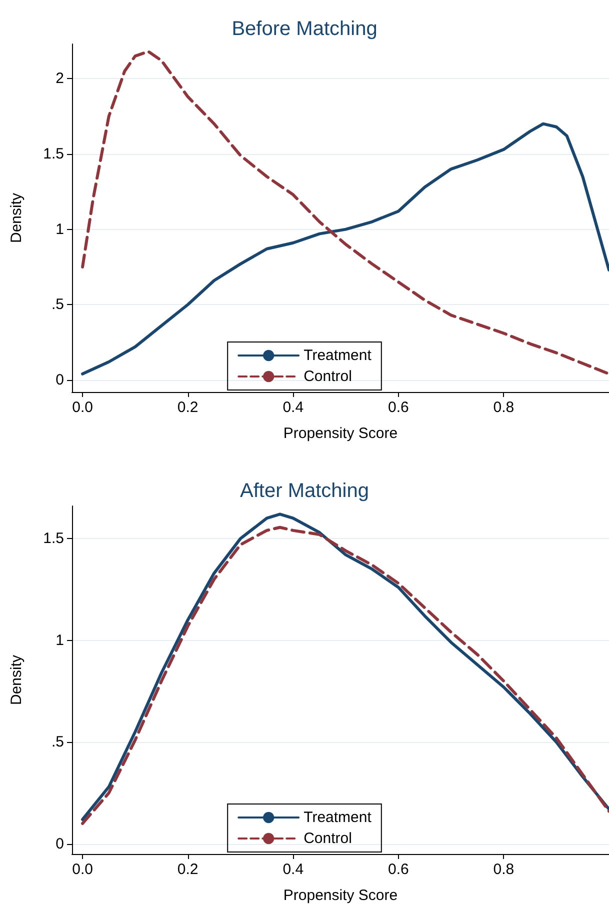 Image resolution: width=609 pixels, height=924 pixels. What do you see at coordinates (304, 491) in the screenshot?
I see `chart-title: After Matching` at bounding box center [304, 491].